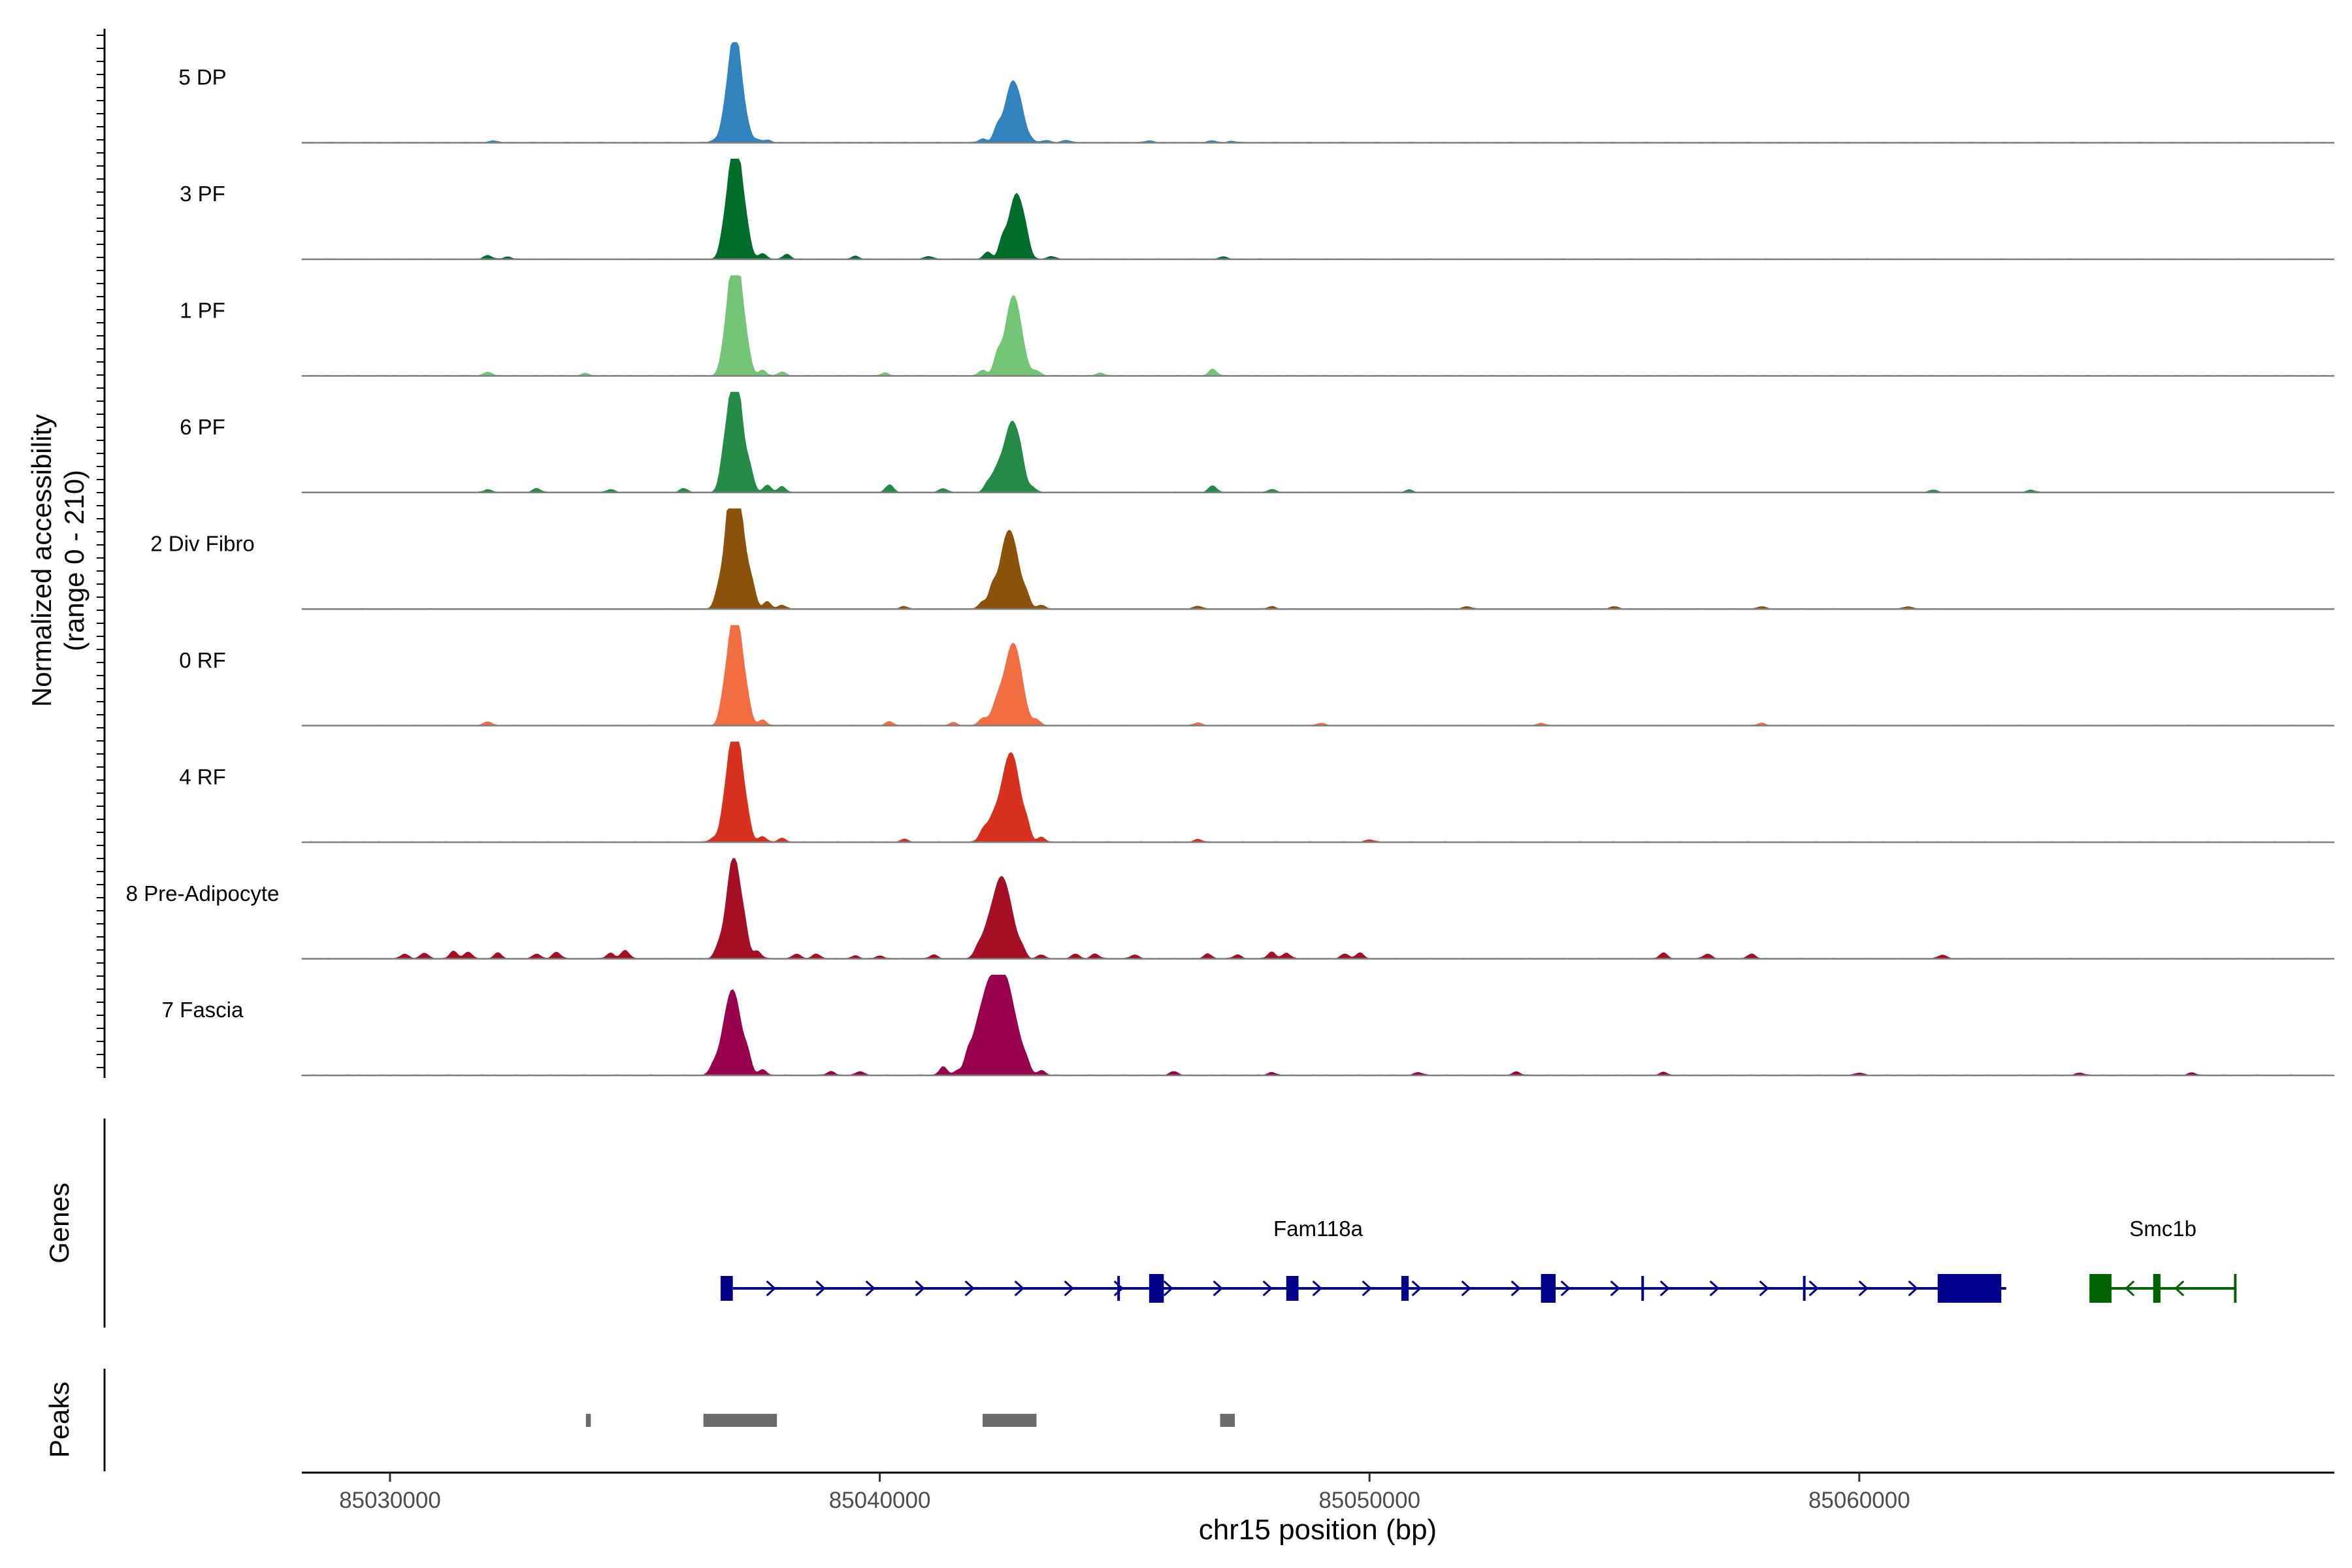 This screenshot has width=2352, height=1568. Describe the element at coordinates (2163, 1260) in the screenshot. I see `gene-Smc1b: Smc1b` at that location.